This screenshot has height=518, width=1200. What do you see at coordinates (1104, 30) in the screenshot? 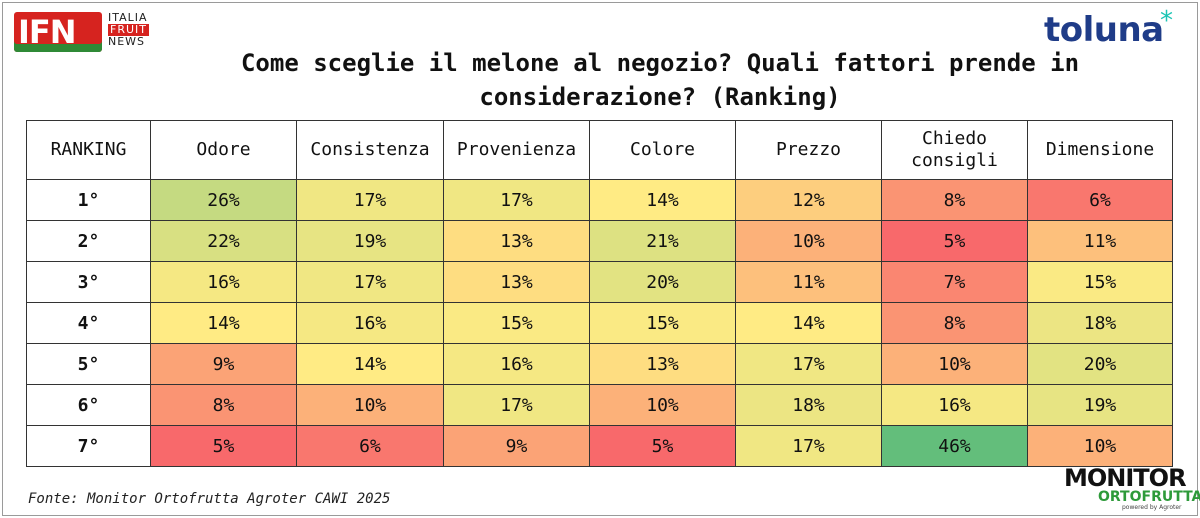
I see `toluna-logo: toluna` at bounding box center [1104, 30].